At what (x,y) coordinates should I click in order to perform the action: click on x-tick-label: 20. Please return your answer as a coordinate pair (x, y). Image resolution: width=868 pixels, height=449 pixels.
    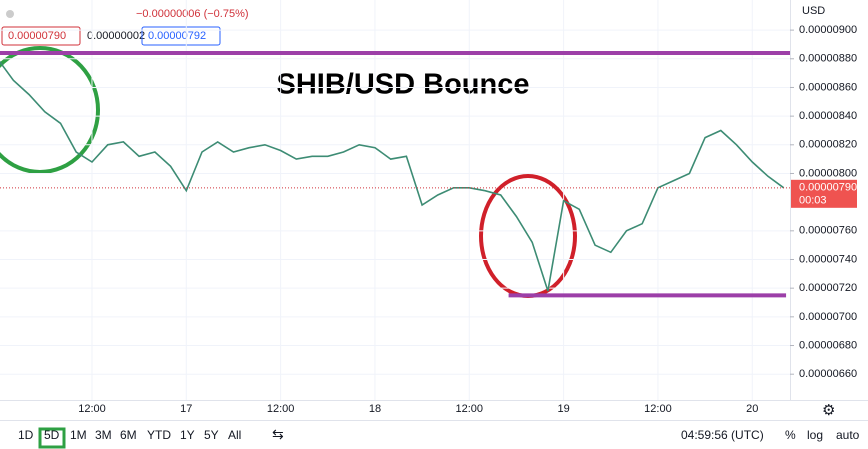
    Looking at the image, I should click on (752, 409).